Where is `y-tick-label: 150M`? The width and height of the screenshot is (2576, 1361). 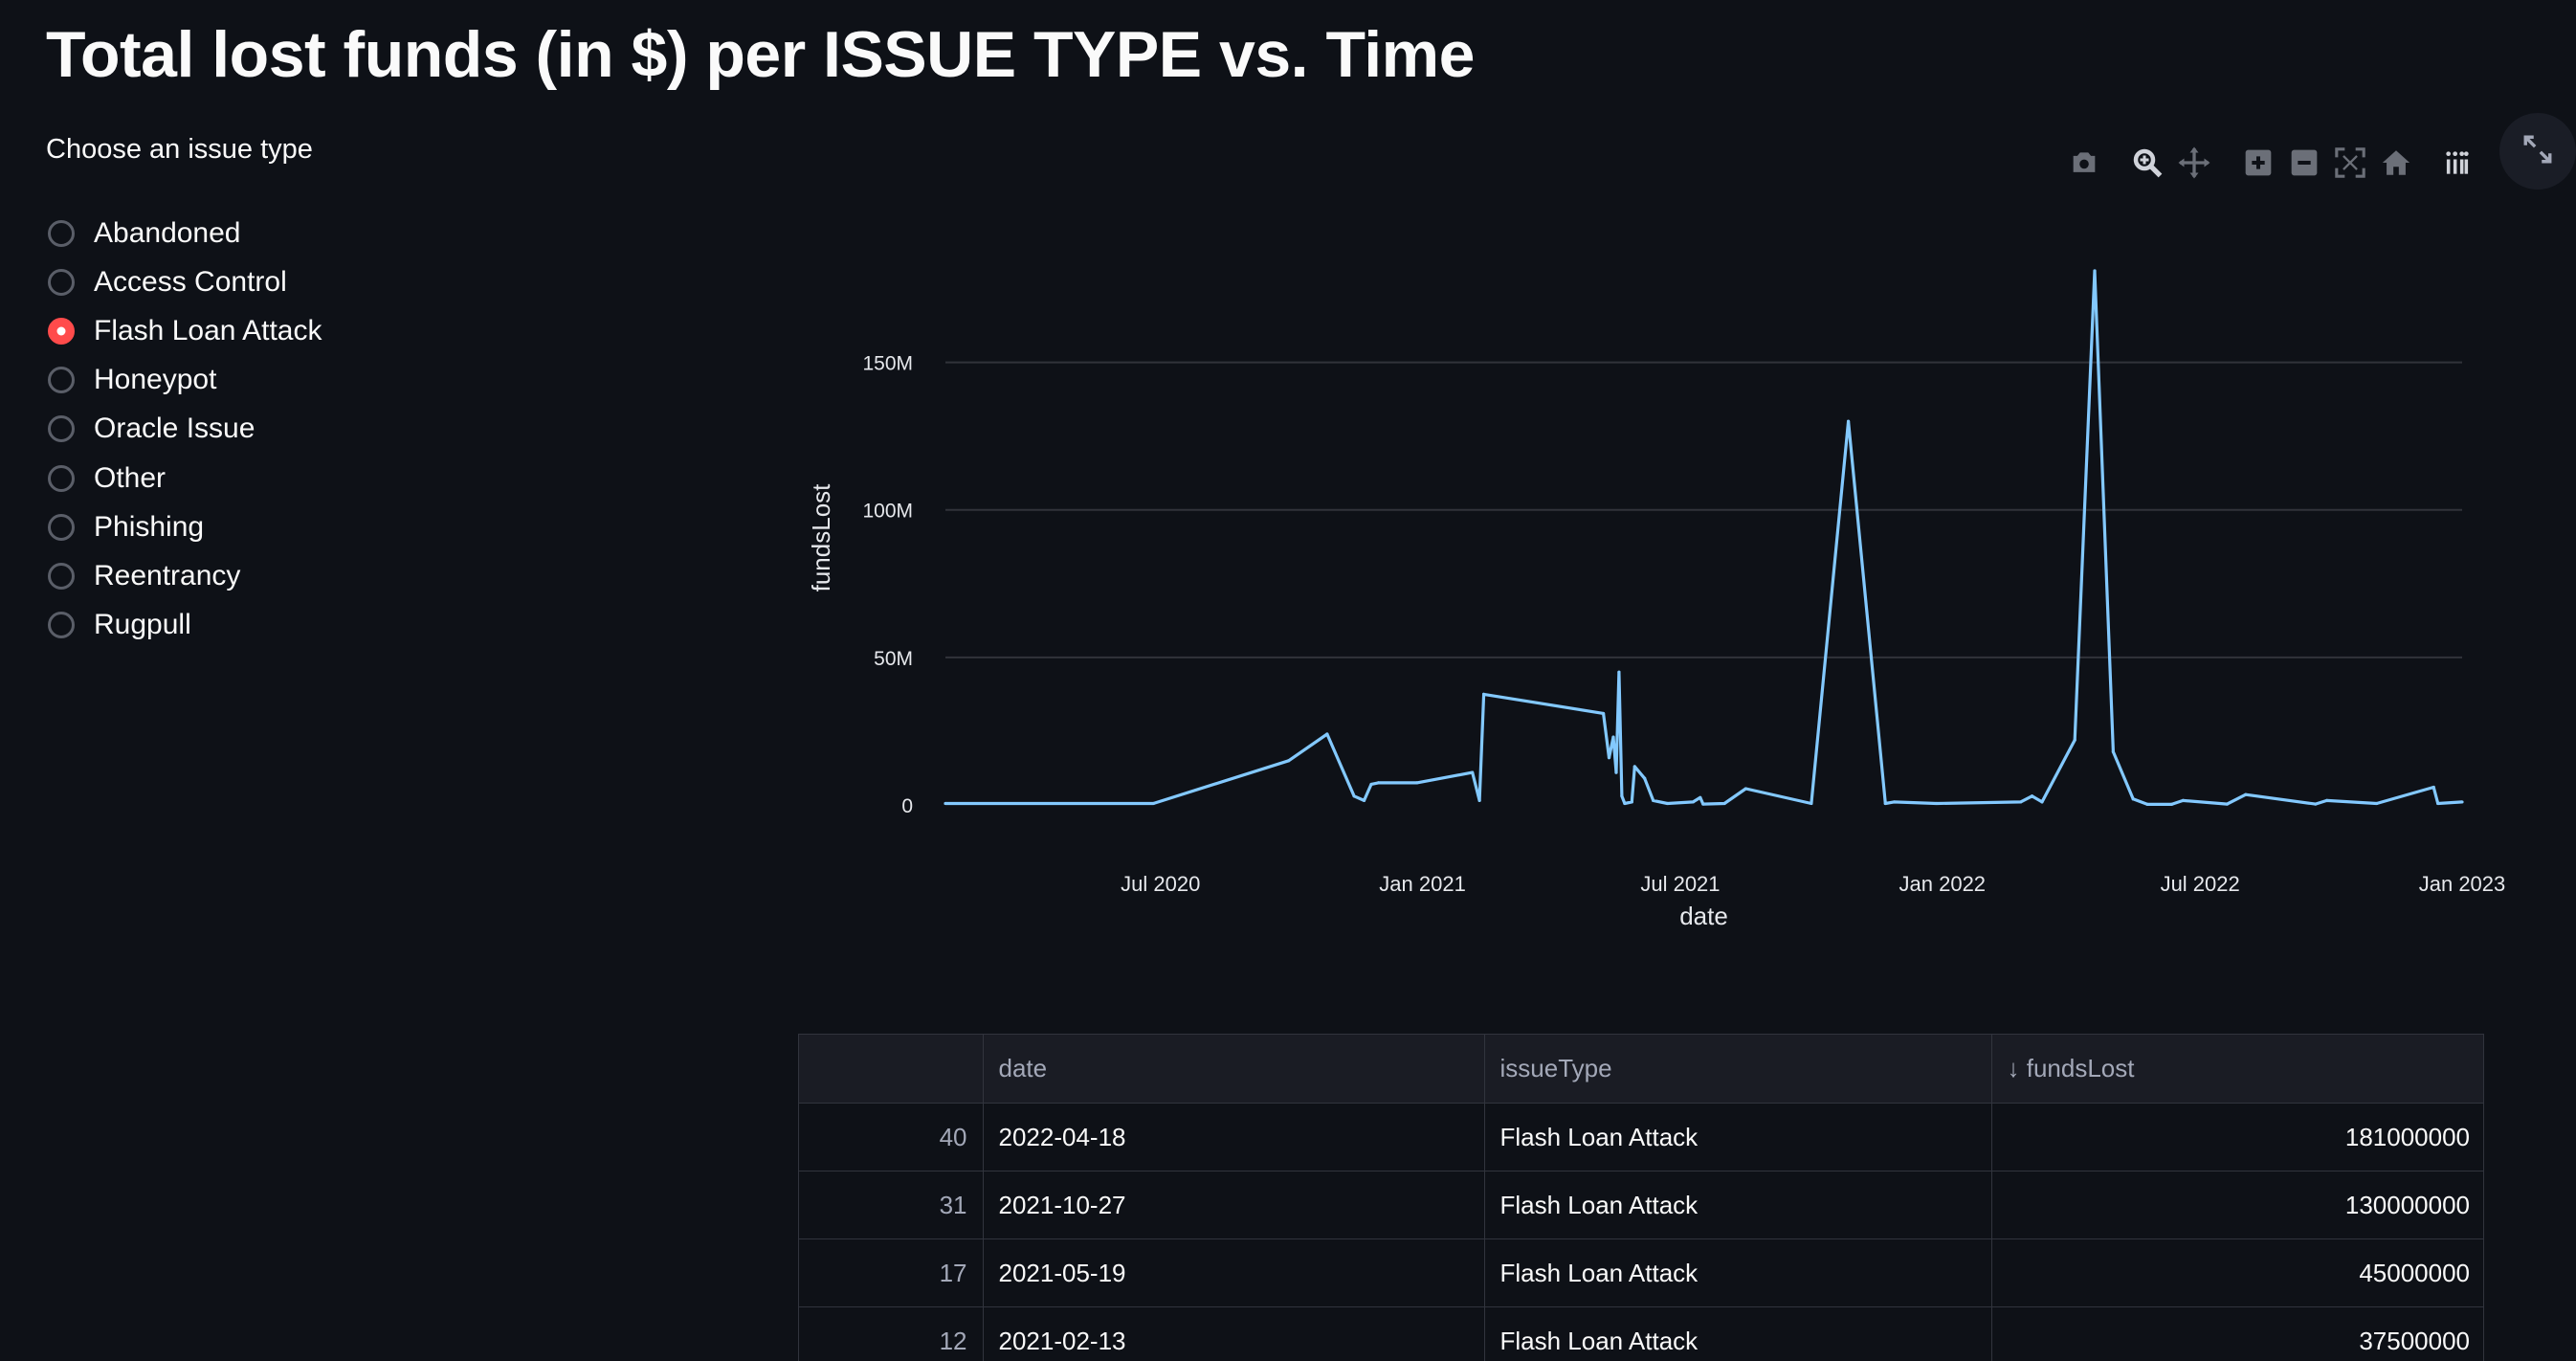 y-tick-label: 150M is located at coordinates (887, 364).